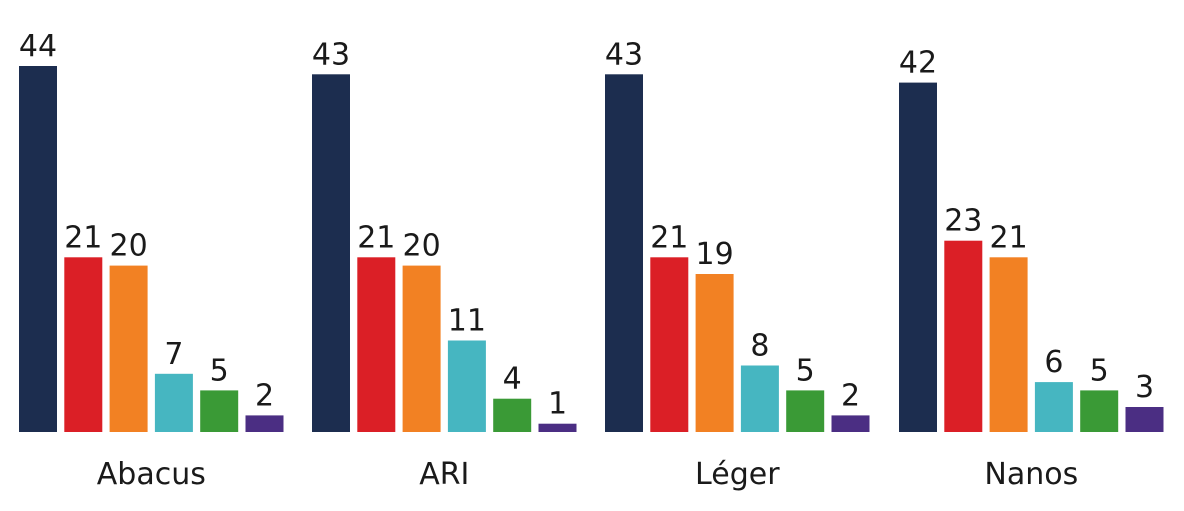 The width and height of the screenshot is (1184, 511). Describe the element at coordinates (444, 474) in the screenshot. I see `category-label: ARI` at that location.